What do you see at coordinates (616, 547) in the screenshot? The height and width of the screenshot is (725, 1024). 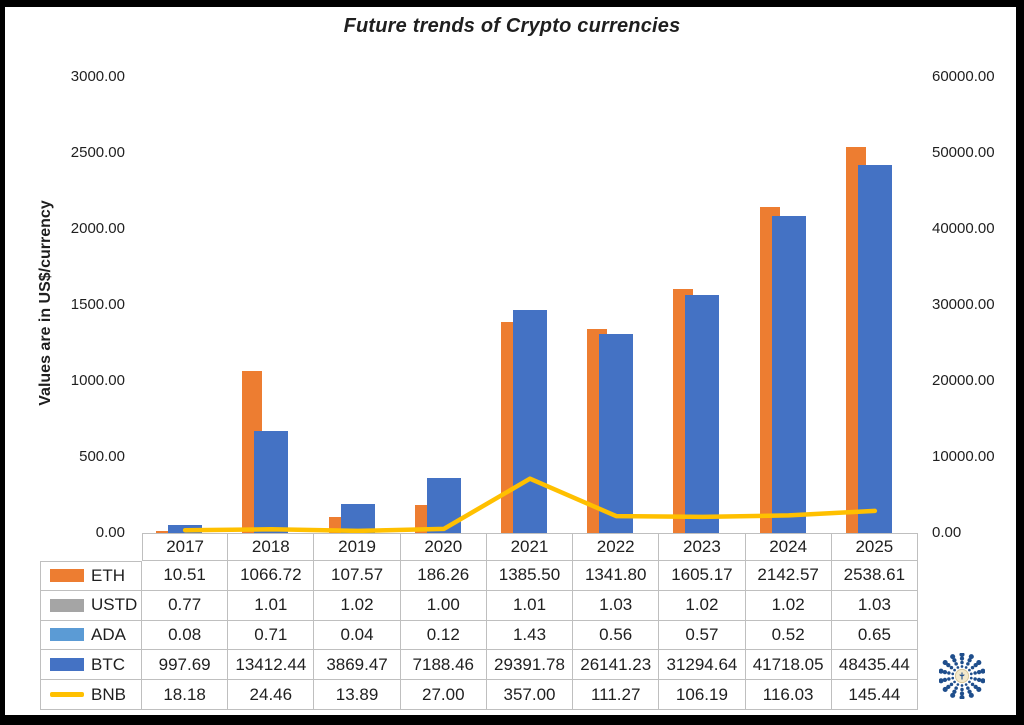 I see `table-year-header: 2022` at bounding box center [616, 547].